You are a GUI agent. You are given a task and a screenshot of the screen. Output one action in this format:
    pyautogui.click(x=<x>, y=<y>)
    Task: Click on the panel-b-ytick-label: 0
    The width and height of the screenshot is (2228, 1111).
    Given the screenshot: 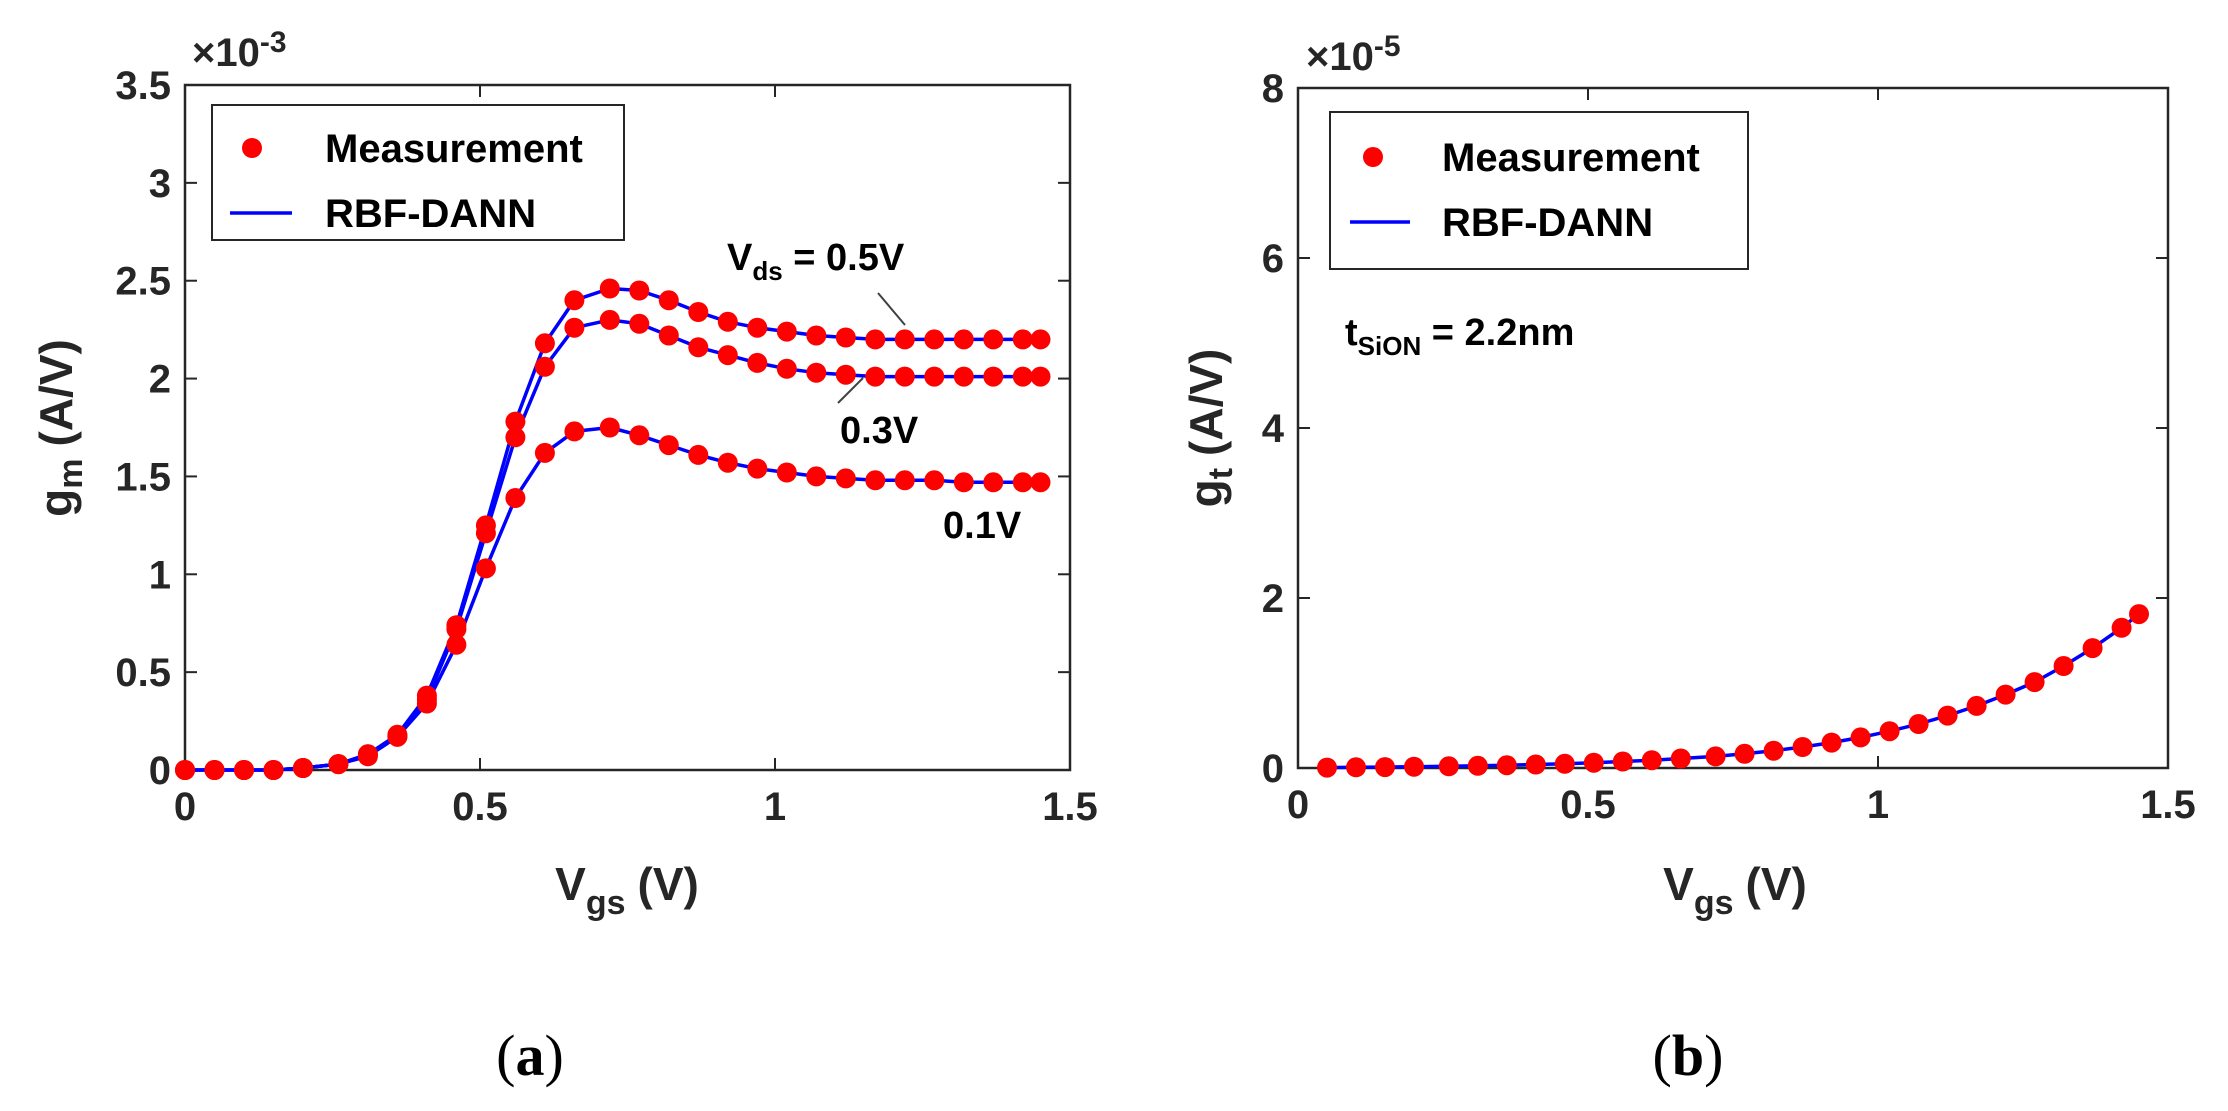 What is the action you would take?
    pyautogui.click(x=1273, y=769)
    